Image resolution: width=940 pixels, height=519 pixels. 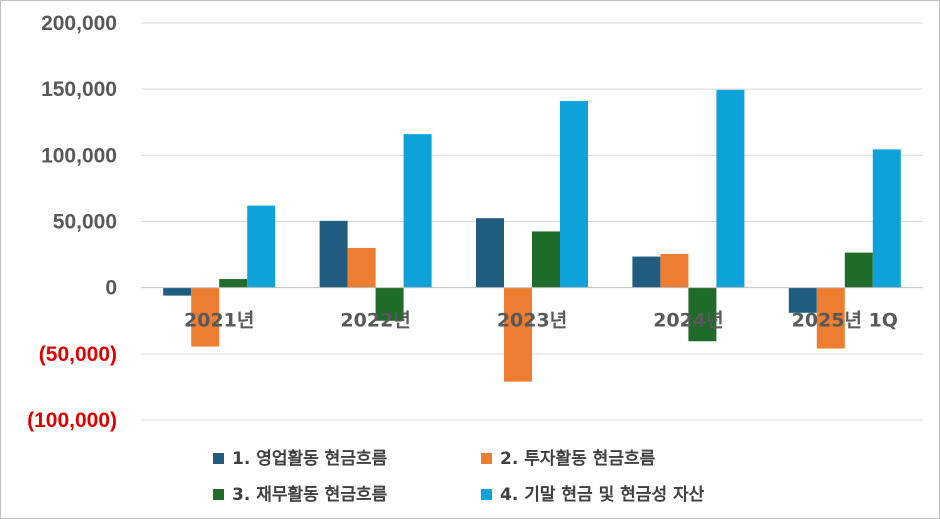 I want to click on legend-label-investing: 2. 투자활동 현금흐름, so click(x=578, y=459).